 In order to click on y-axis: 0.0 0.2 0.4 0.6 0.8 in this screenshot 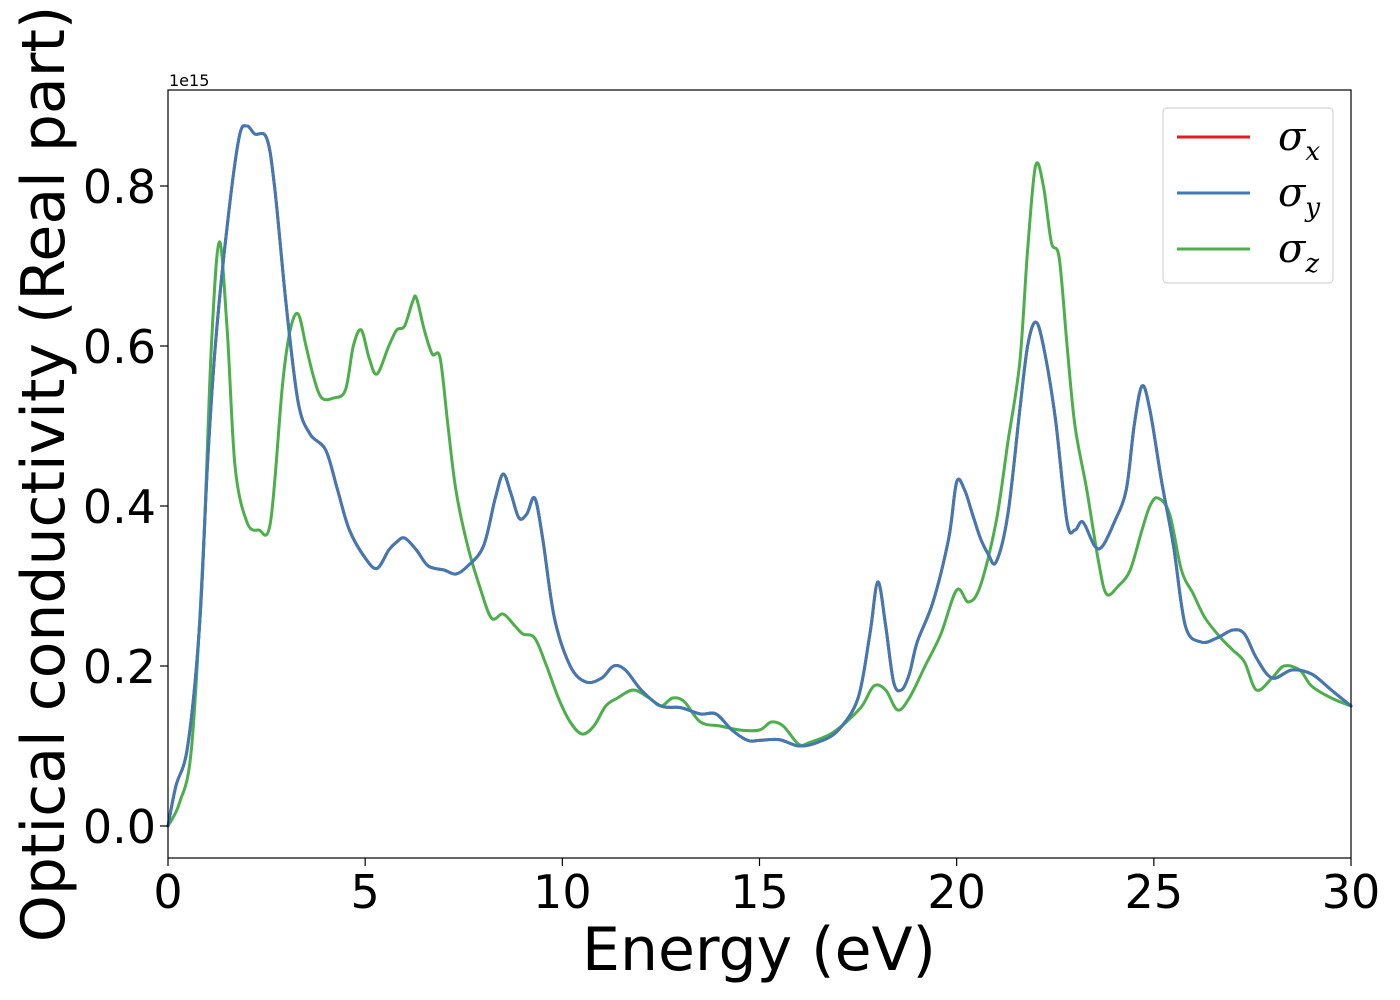, I will do `click(125, 507)`.